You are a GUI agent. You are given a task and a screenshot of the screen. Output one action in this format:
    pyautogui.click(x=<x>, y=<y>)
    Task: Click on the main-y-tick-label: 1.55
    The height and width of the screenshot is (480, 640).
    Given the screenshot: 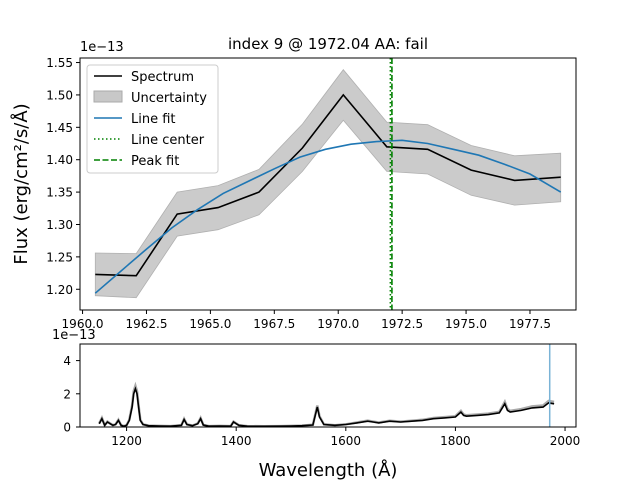 What is the action you would take?
    pyautogui.click(x=59, y=63)
    